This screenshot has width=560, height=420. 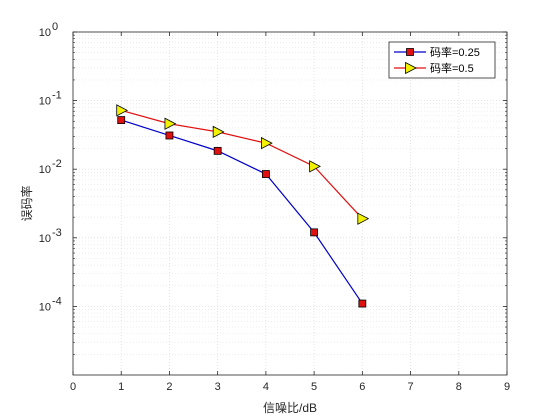 What do you see at coordinates (290, 408) in the screenshot?
I see `x-axis-title: 信噪比/dB` at bounding box center [290, 408].